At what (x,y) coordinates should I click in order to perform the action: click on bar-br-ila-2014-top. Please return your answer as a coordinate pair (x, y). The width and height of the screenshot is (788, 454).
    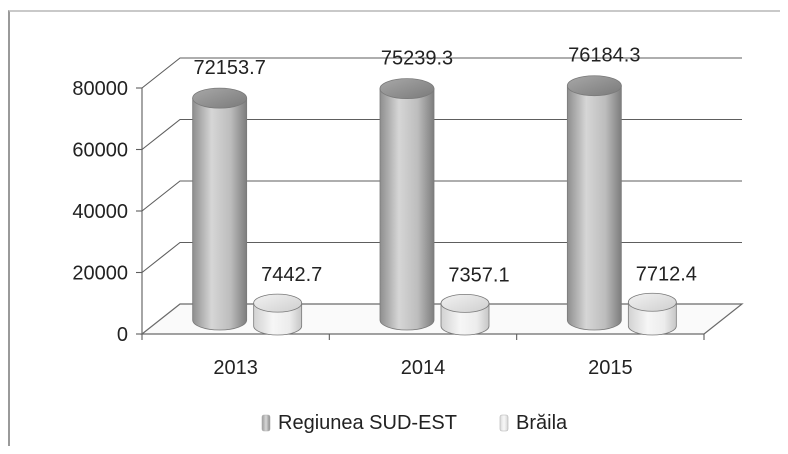
    Looking at the image, I should click on (465, 303).